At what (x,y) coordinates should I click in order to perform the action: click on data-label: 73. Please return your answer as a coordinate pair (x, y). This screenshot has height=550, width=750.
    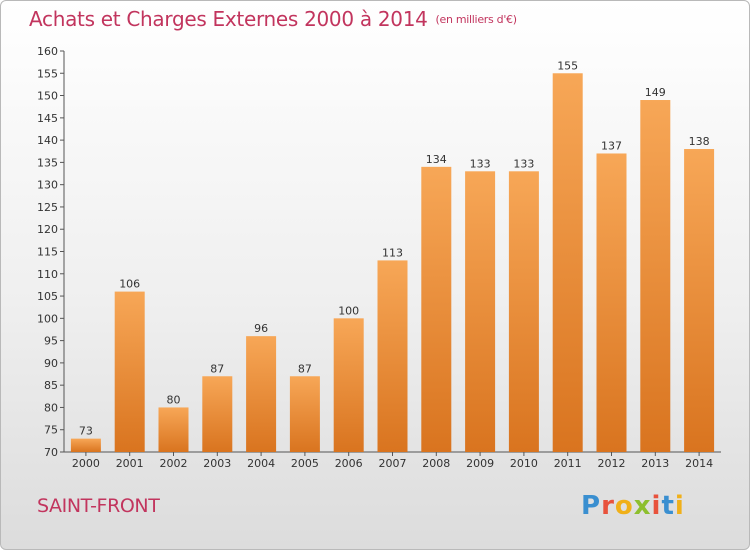
    Looking at the image, I should click on (86, 431).